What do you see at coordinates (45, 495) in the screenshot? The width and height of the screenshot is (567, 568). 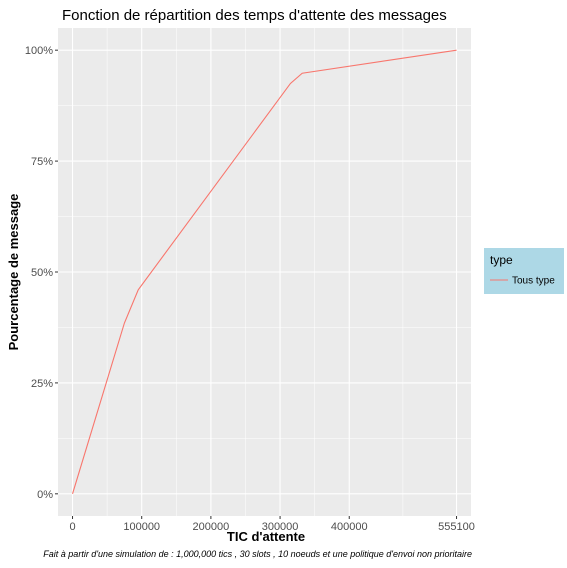 I see `y-tick-label: 0%` at bounding box center [45, 495].